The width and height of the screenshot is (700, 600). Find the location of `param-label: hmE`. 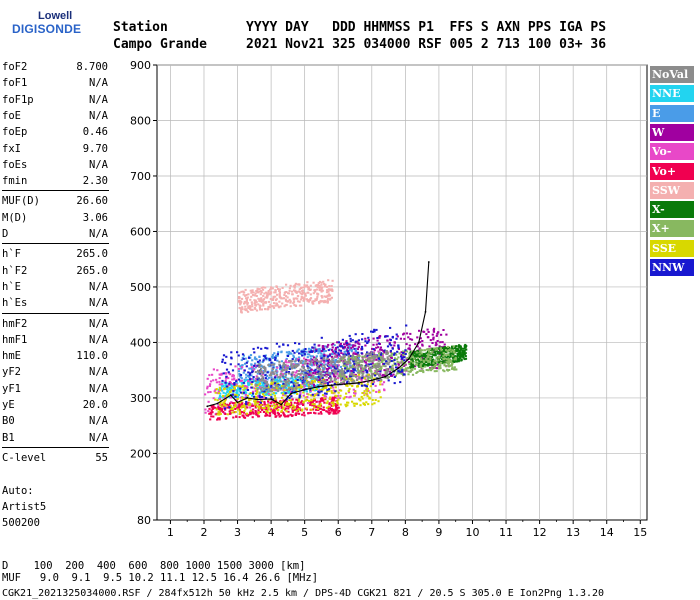

param-label: hmE is located at coordinates (11, 356).